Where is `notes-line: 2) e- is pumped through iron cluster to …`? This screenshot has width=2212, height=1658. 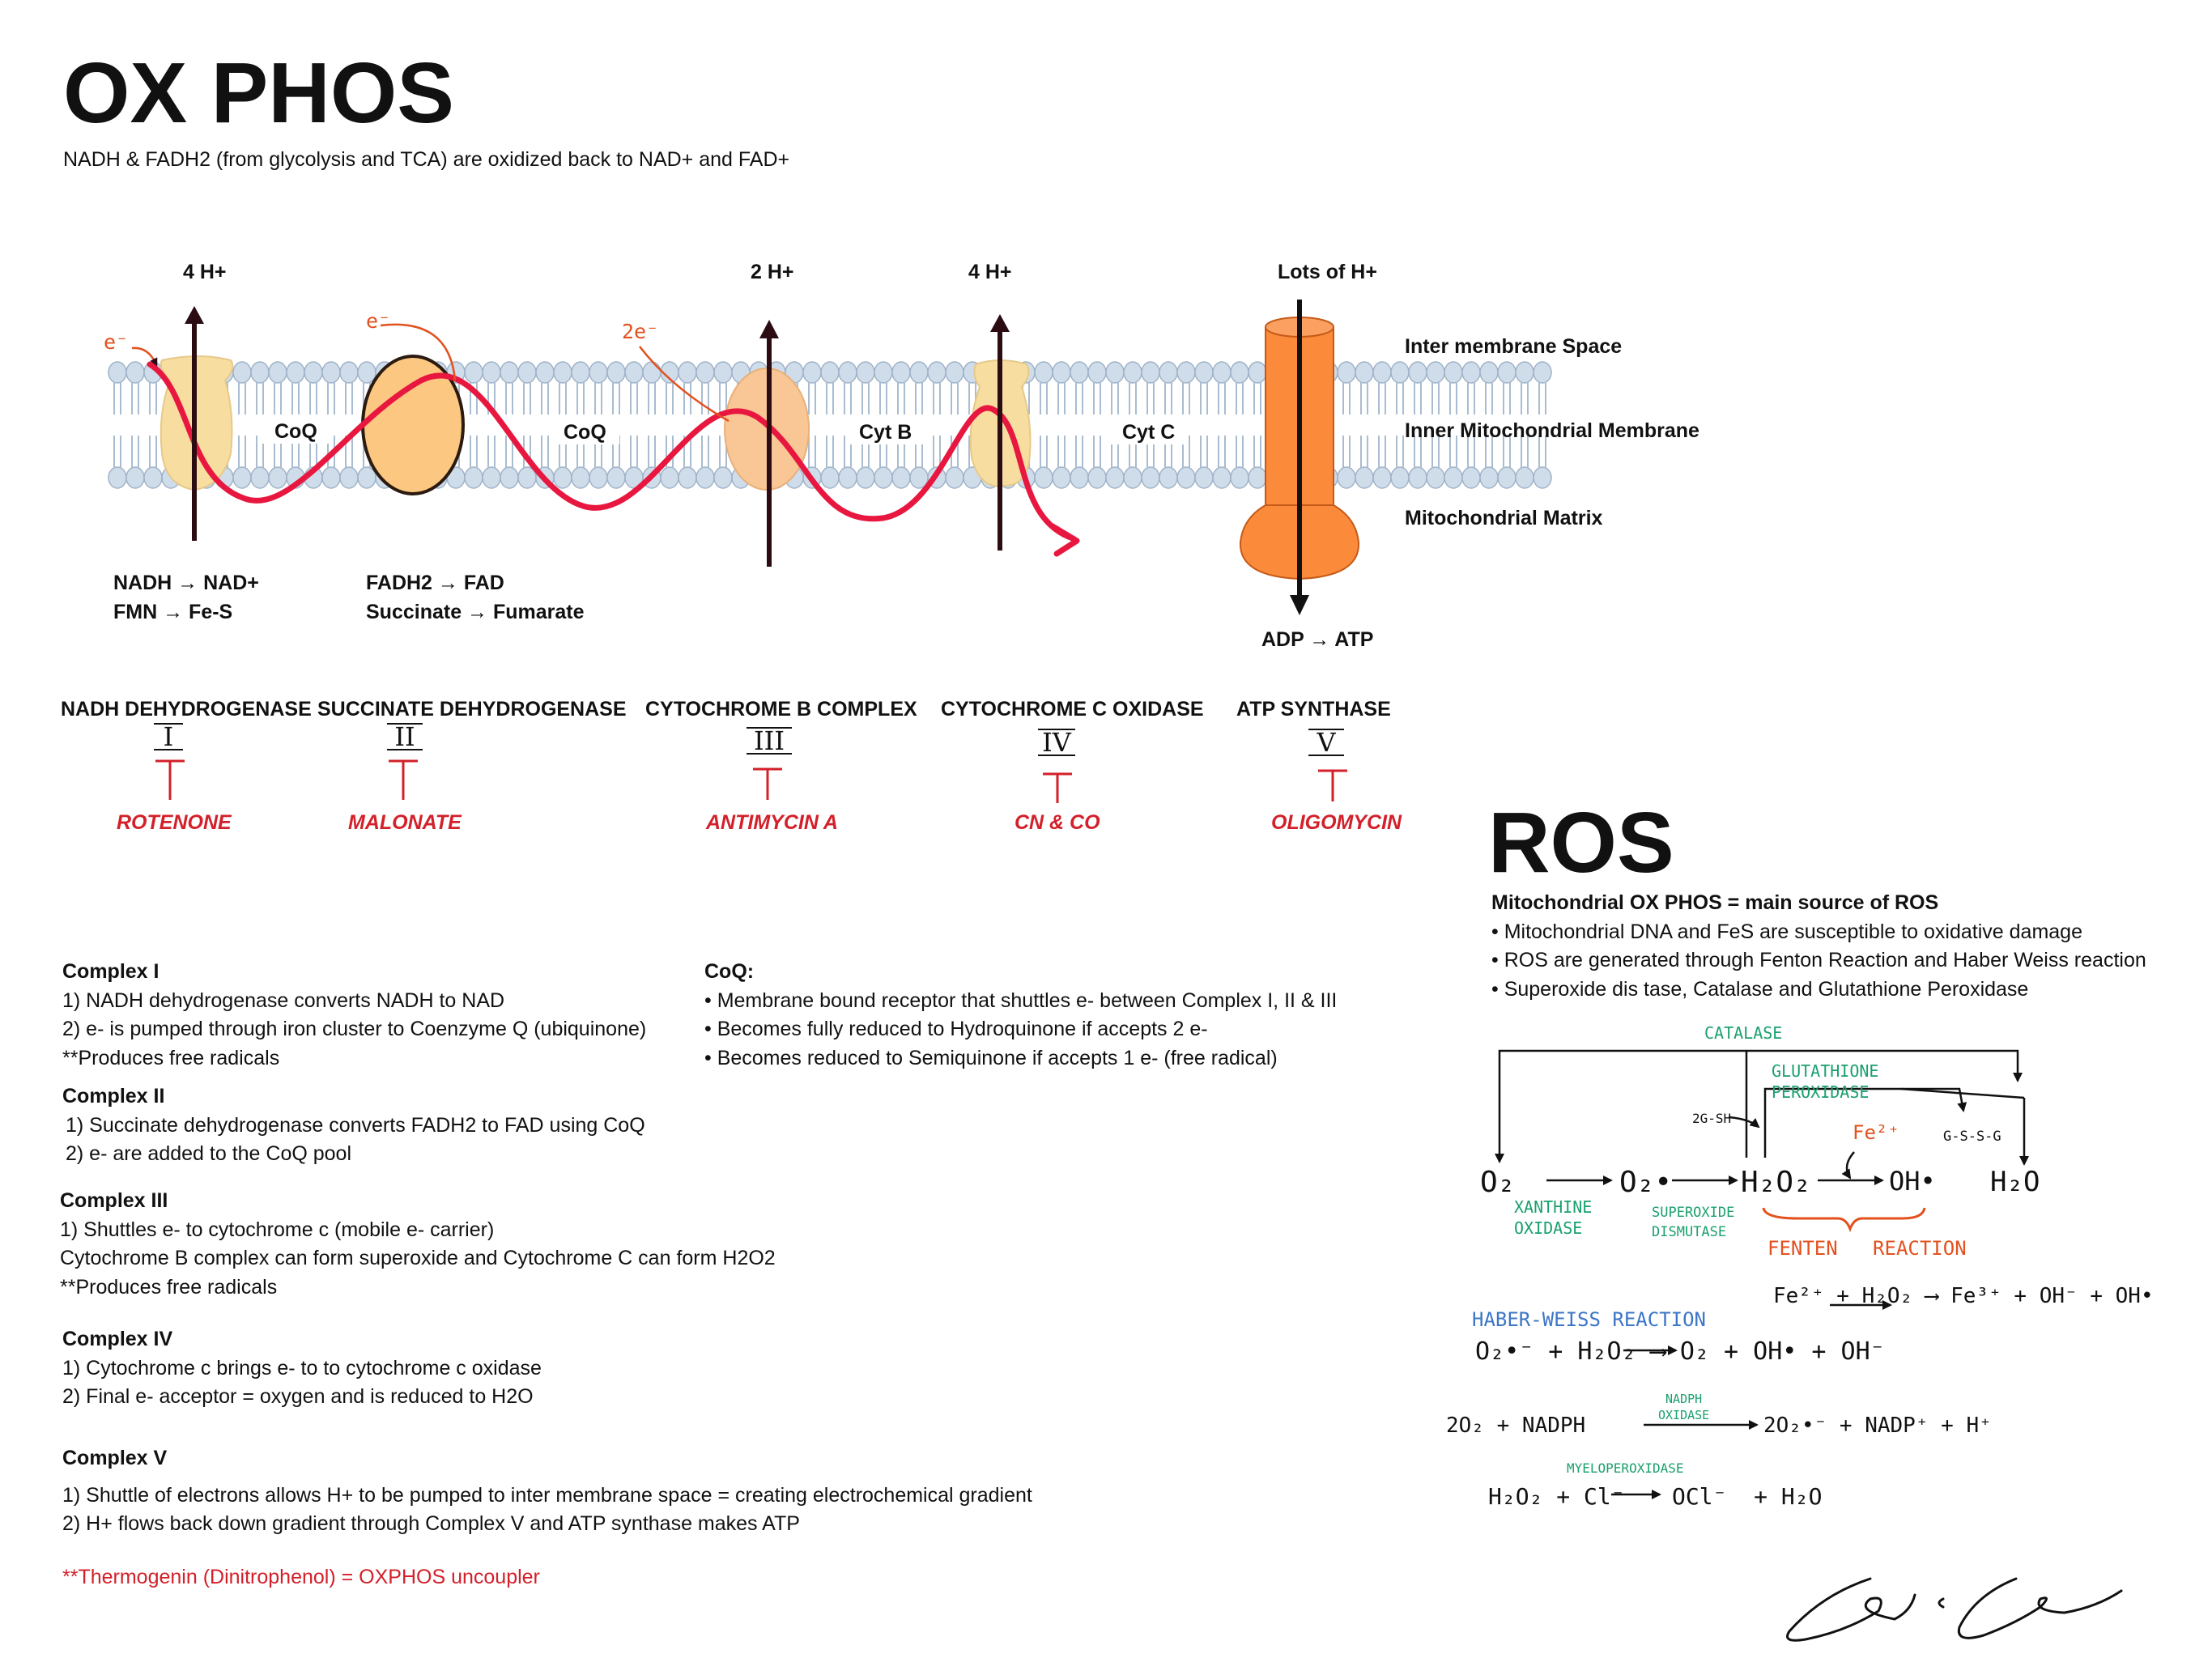
notes-line: 2) e- is pumped through iron cluster to … is located at coordinates (355, 1029).